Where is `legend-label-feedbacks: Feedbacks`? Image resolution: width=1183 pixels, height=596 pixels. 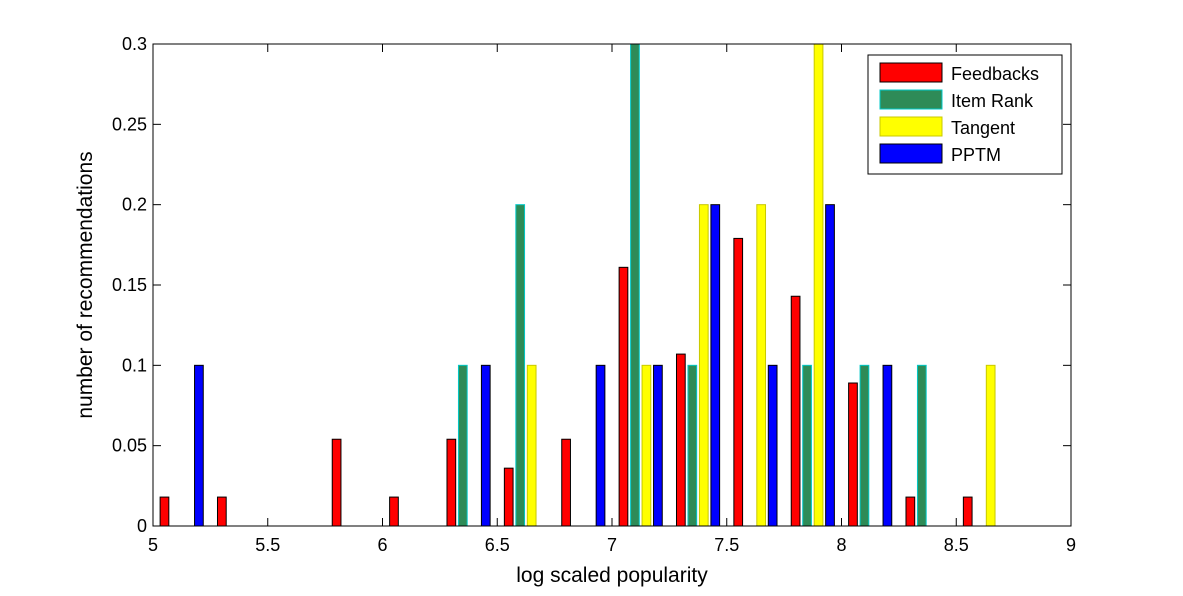 legend-label-feedbacks: Feedbacks is located at coordinates (995, 74).